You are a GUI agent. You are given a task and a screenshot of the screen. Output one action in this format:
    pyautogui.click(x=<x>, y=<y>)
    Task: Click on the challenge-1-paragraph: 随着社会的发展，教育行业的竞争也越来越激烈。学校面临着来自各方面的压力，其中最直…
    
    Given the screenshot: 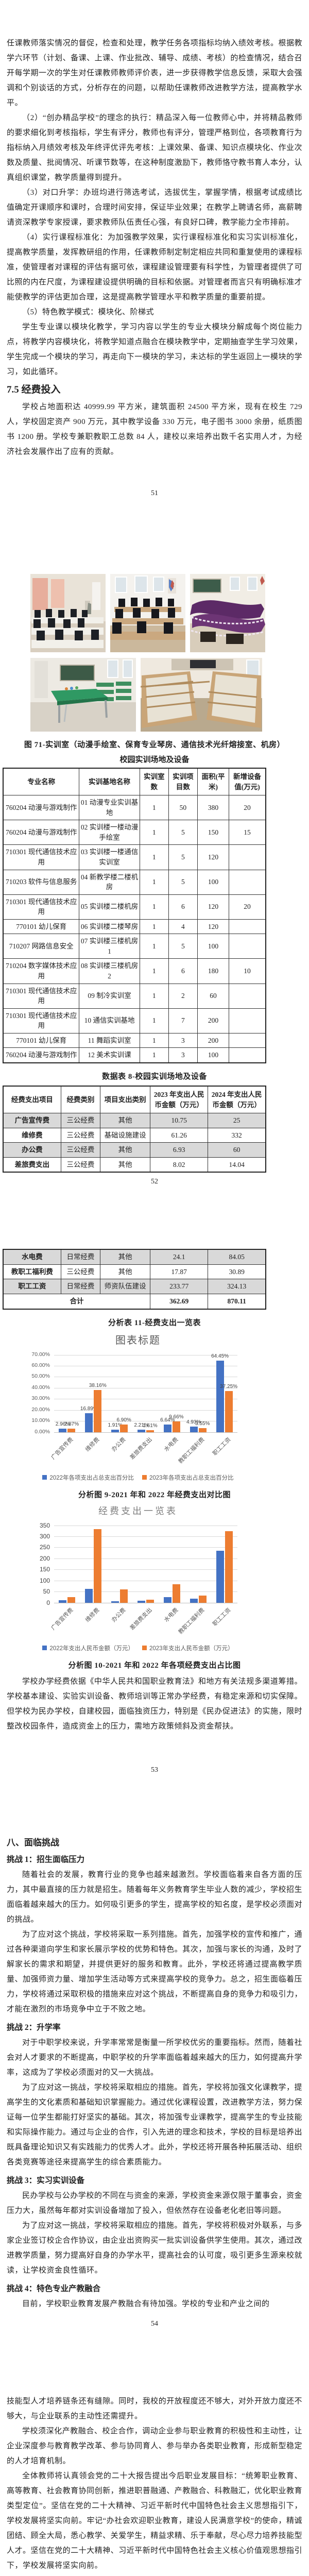 What is the action you would take?
    pyautogui.click(x=154, y=1897)
    